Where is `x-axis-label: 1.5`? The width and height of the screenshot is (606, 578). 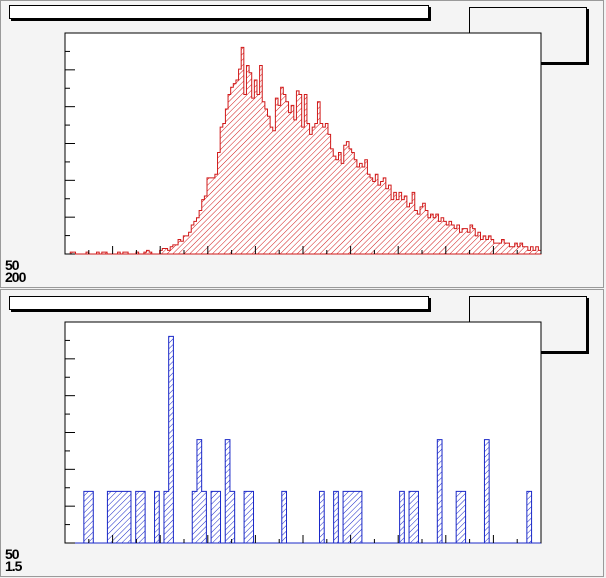 x-axis-label: 1.5 is located at coordinates (13, 566).